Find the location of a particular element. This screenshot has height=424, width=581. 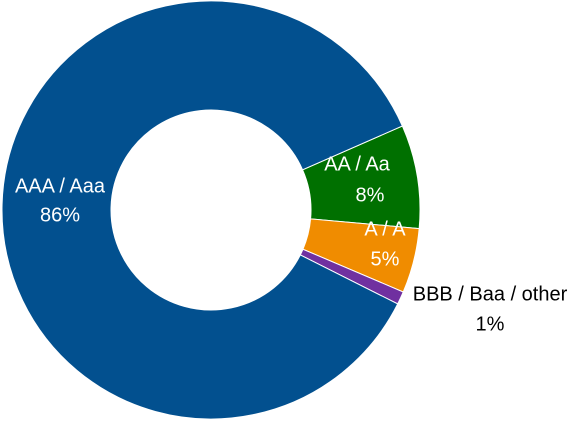

slice-value-label: 1% is located at coordinates (490, 324).